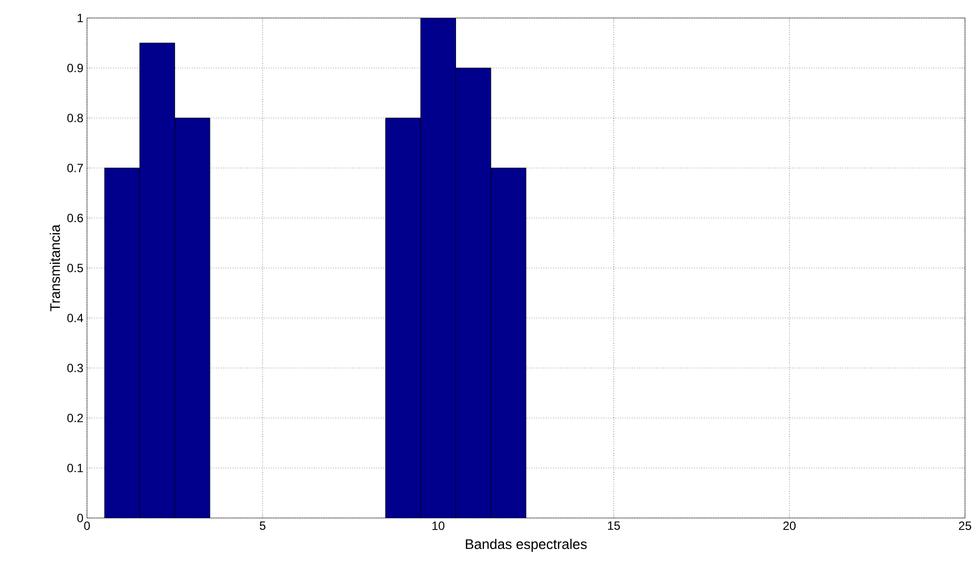  What do you see at coordinates (75, 468) in the screenshot?
I see `y-tick-label: 0.1` at bounding box center [75, 468].